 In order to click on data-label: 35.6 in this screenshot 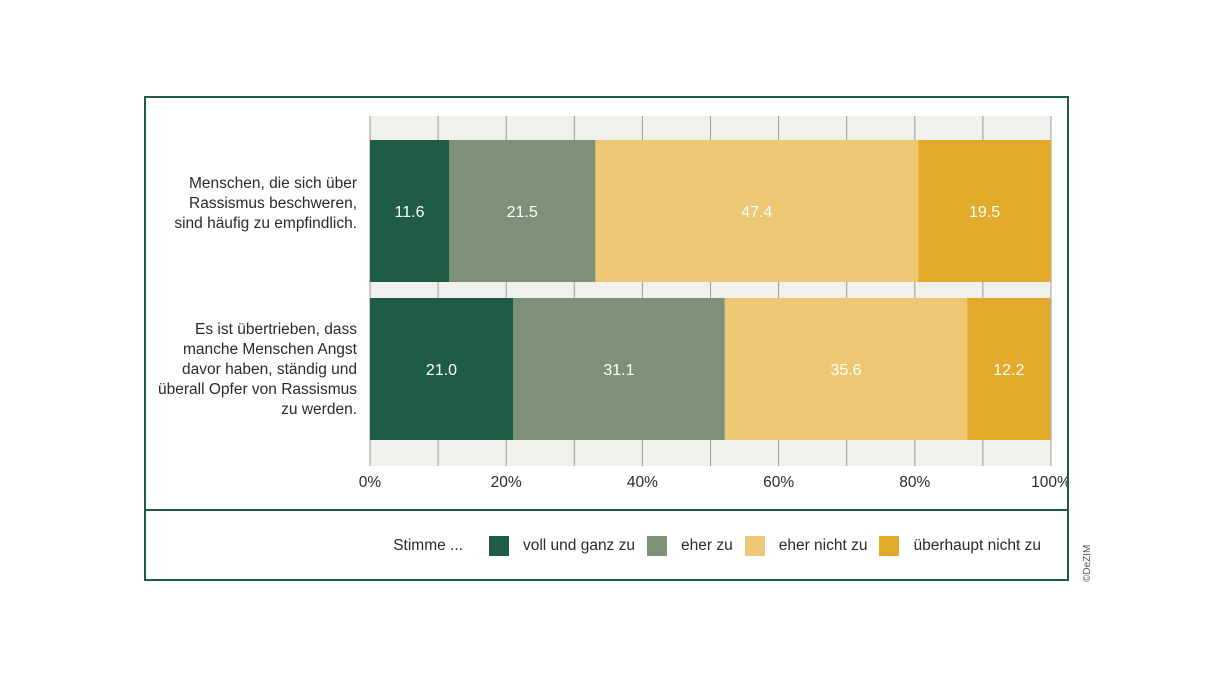, I will do `click(845, 370)`.